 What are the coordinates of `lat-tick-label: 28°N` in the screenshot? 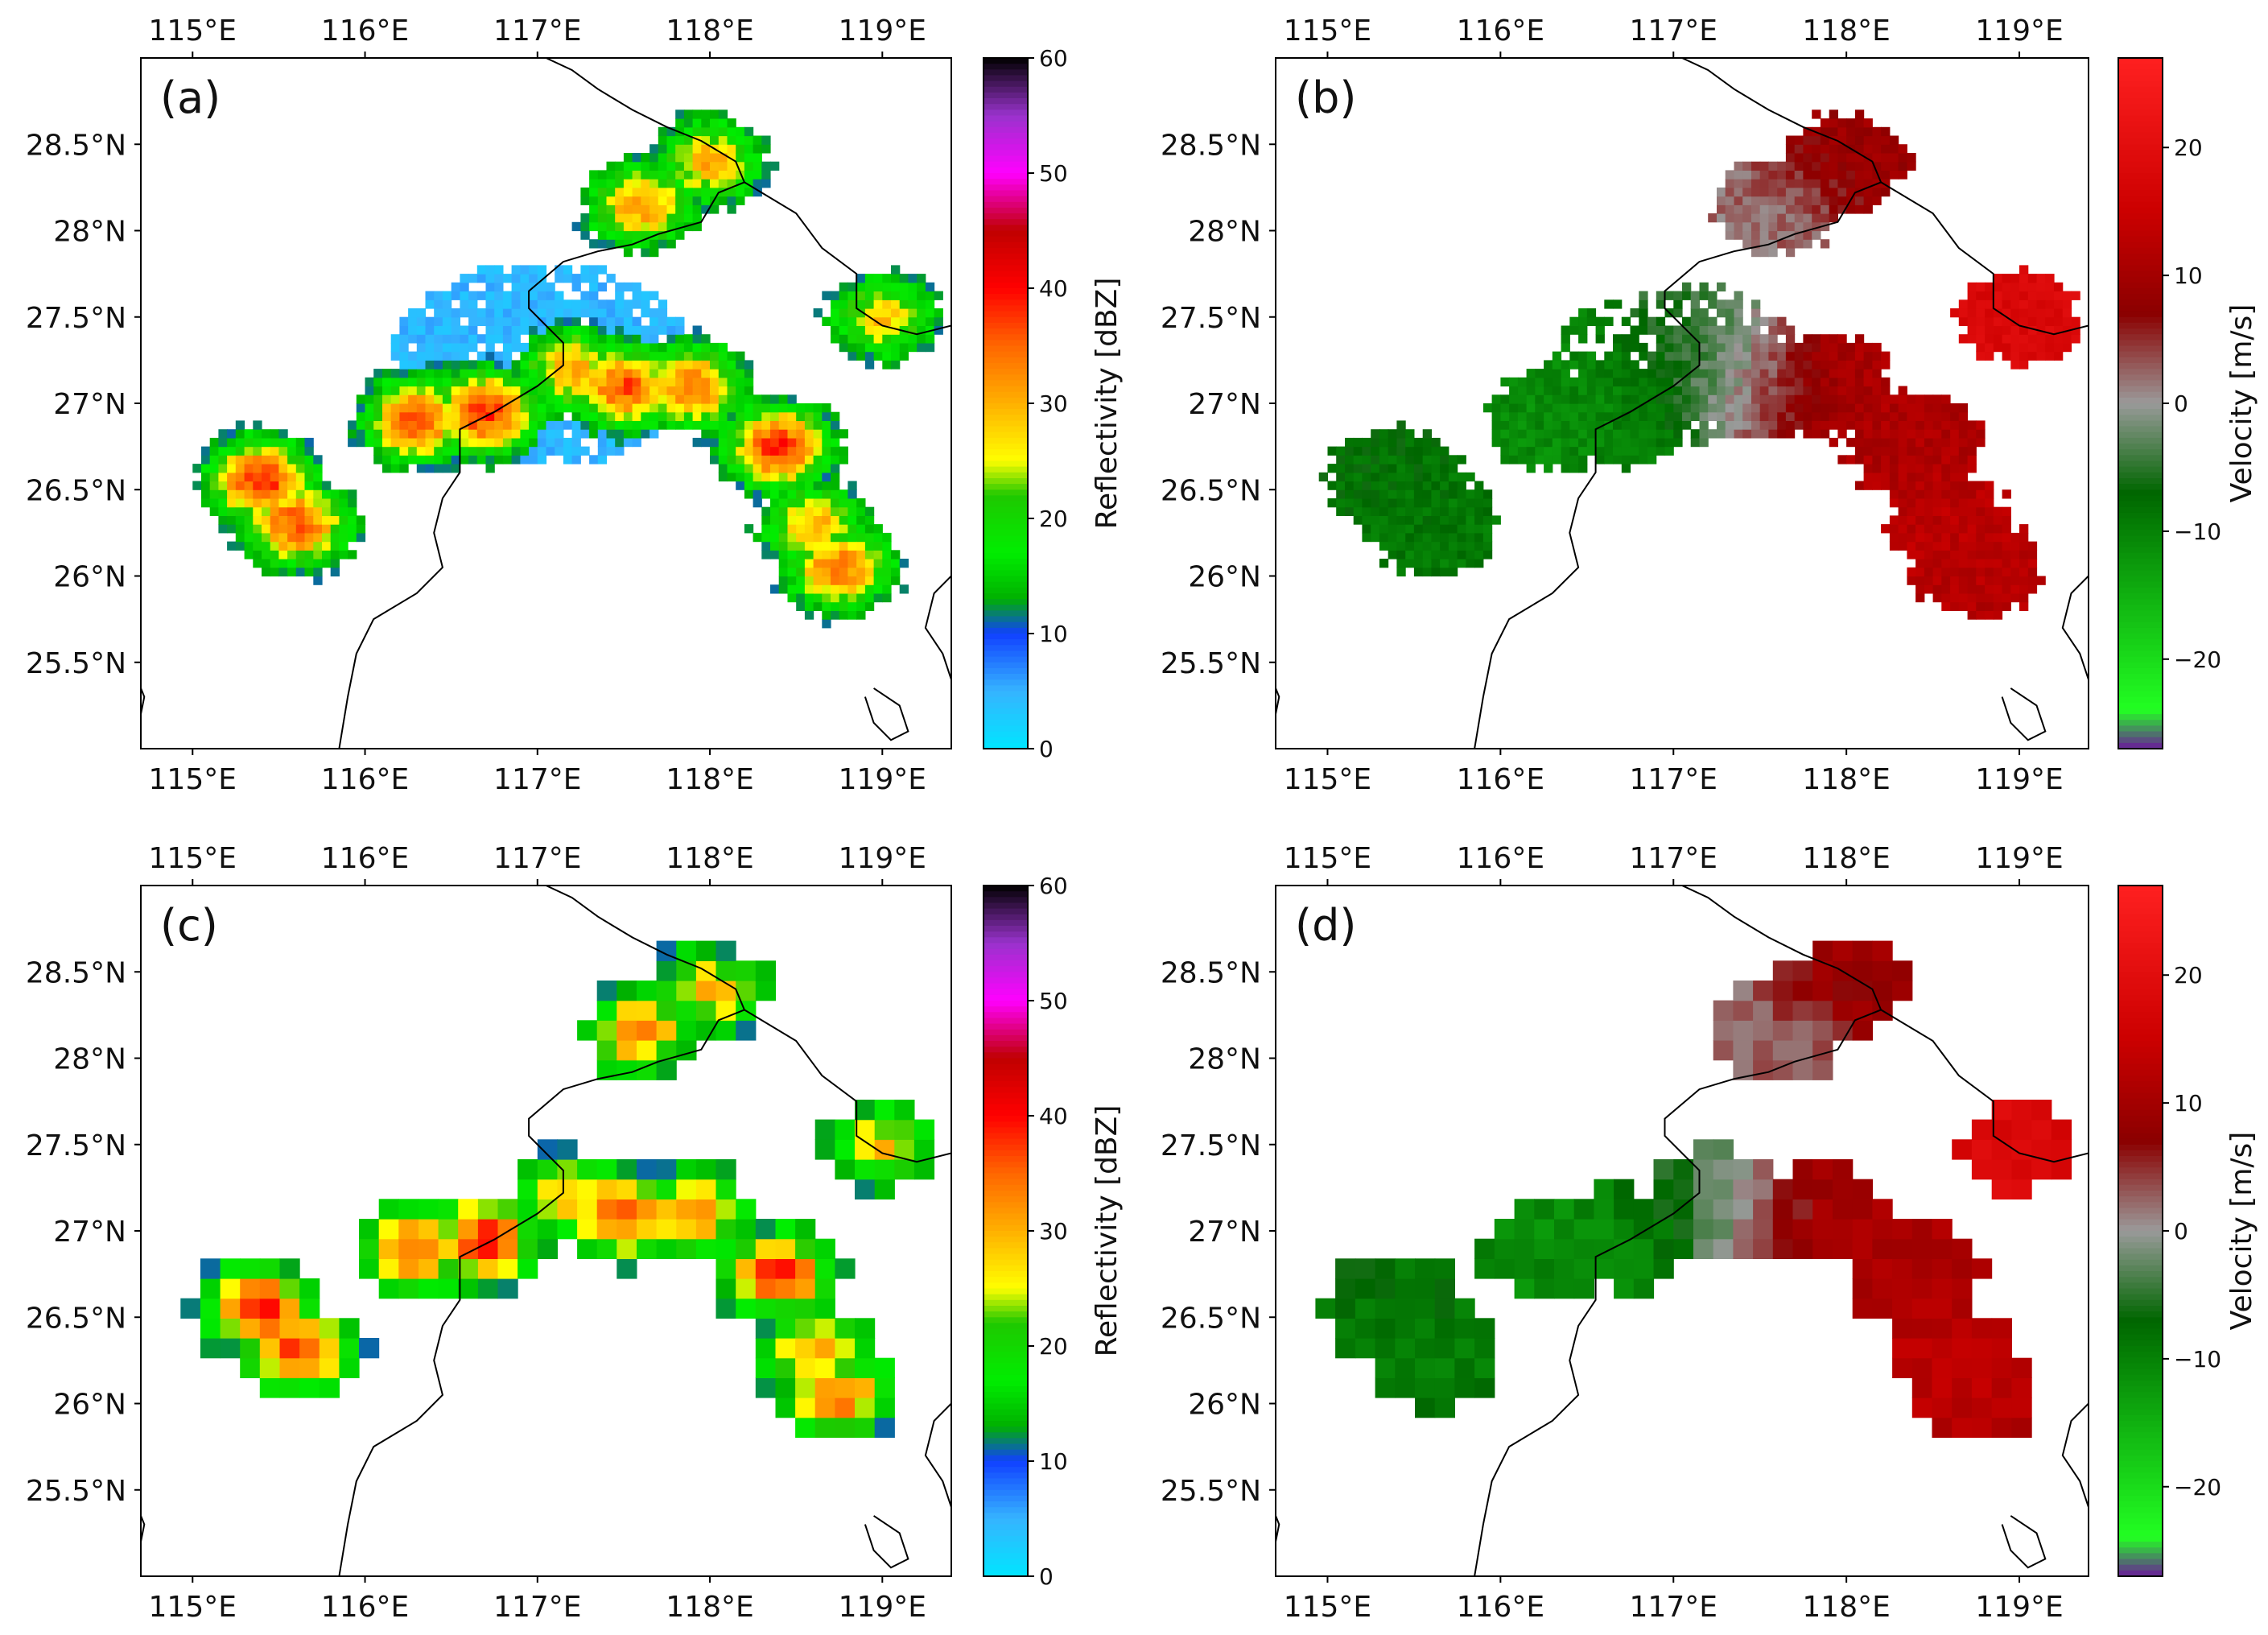 It's located at (1224, 1059).